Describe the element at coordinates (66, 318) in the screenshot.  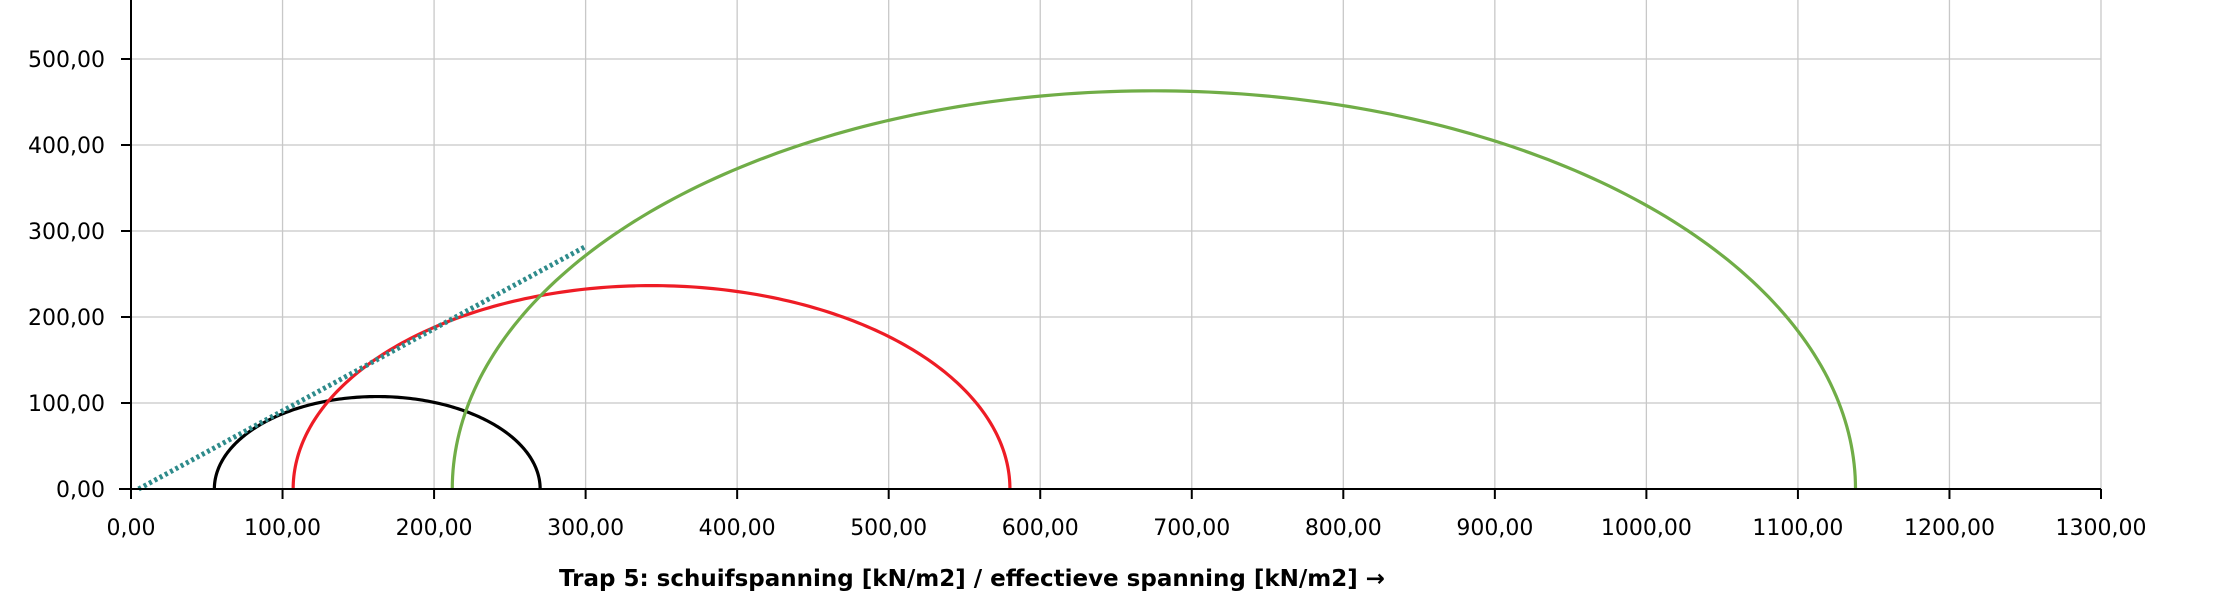
I see `y-tick-label: 200,00` at that location.